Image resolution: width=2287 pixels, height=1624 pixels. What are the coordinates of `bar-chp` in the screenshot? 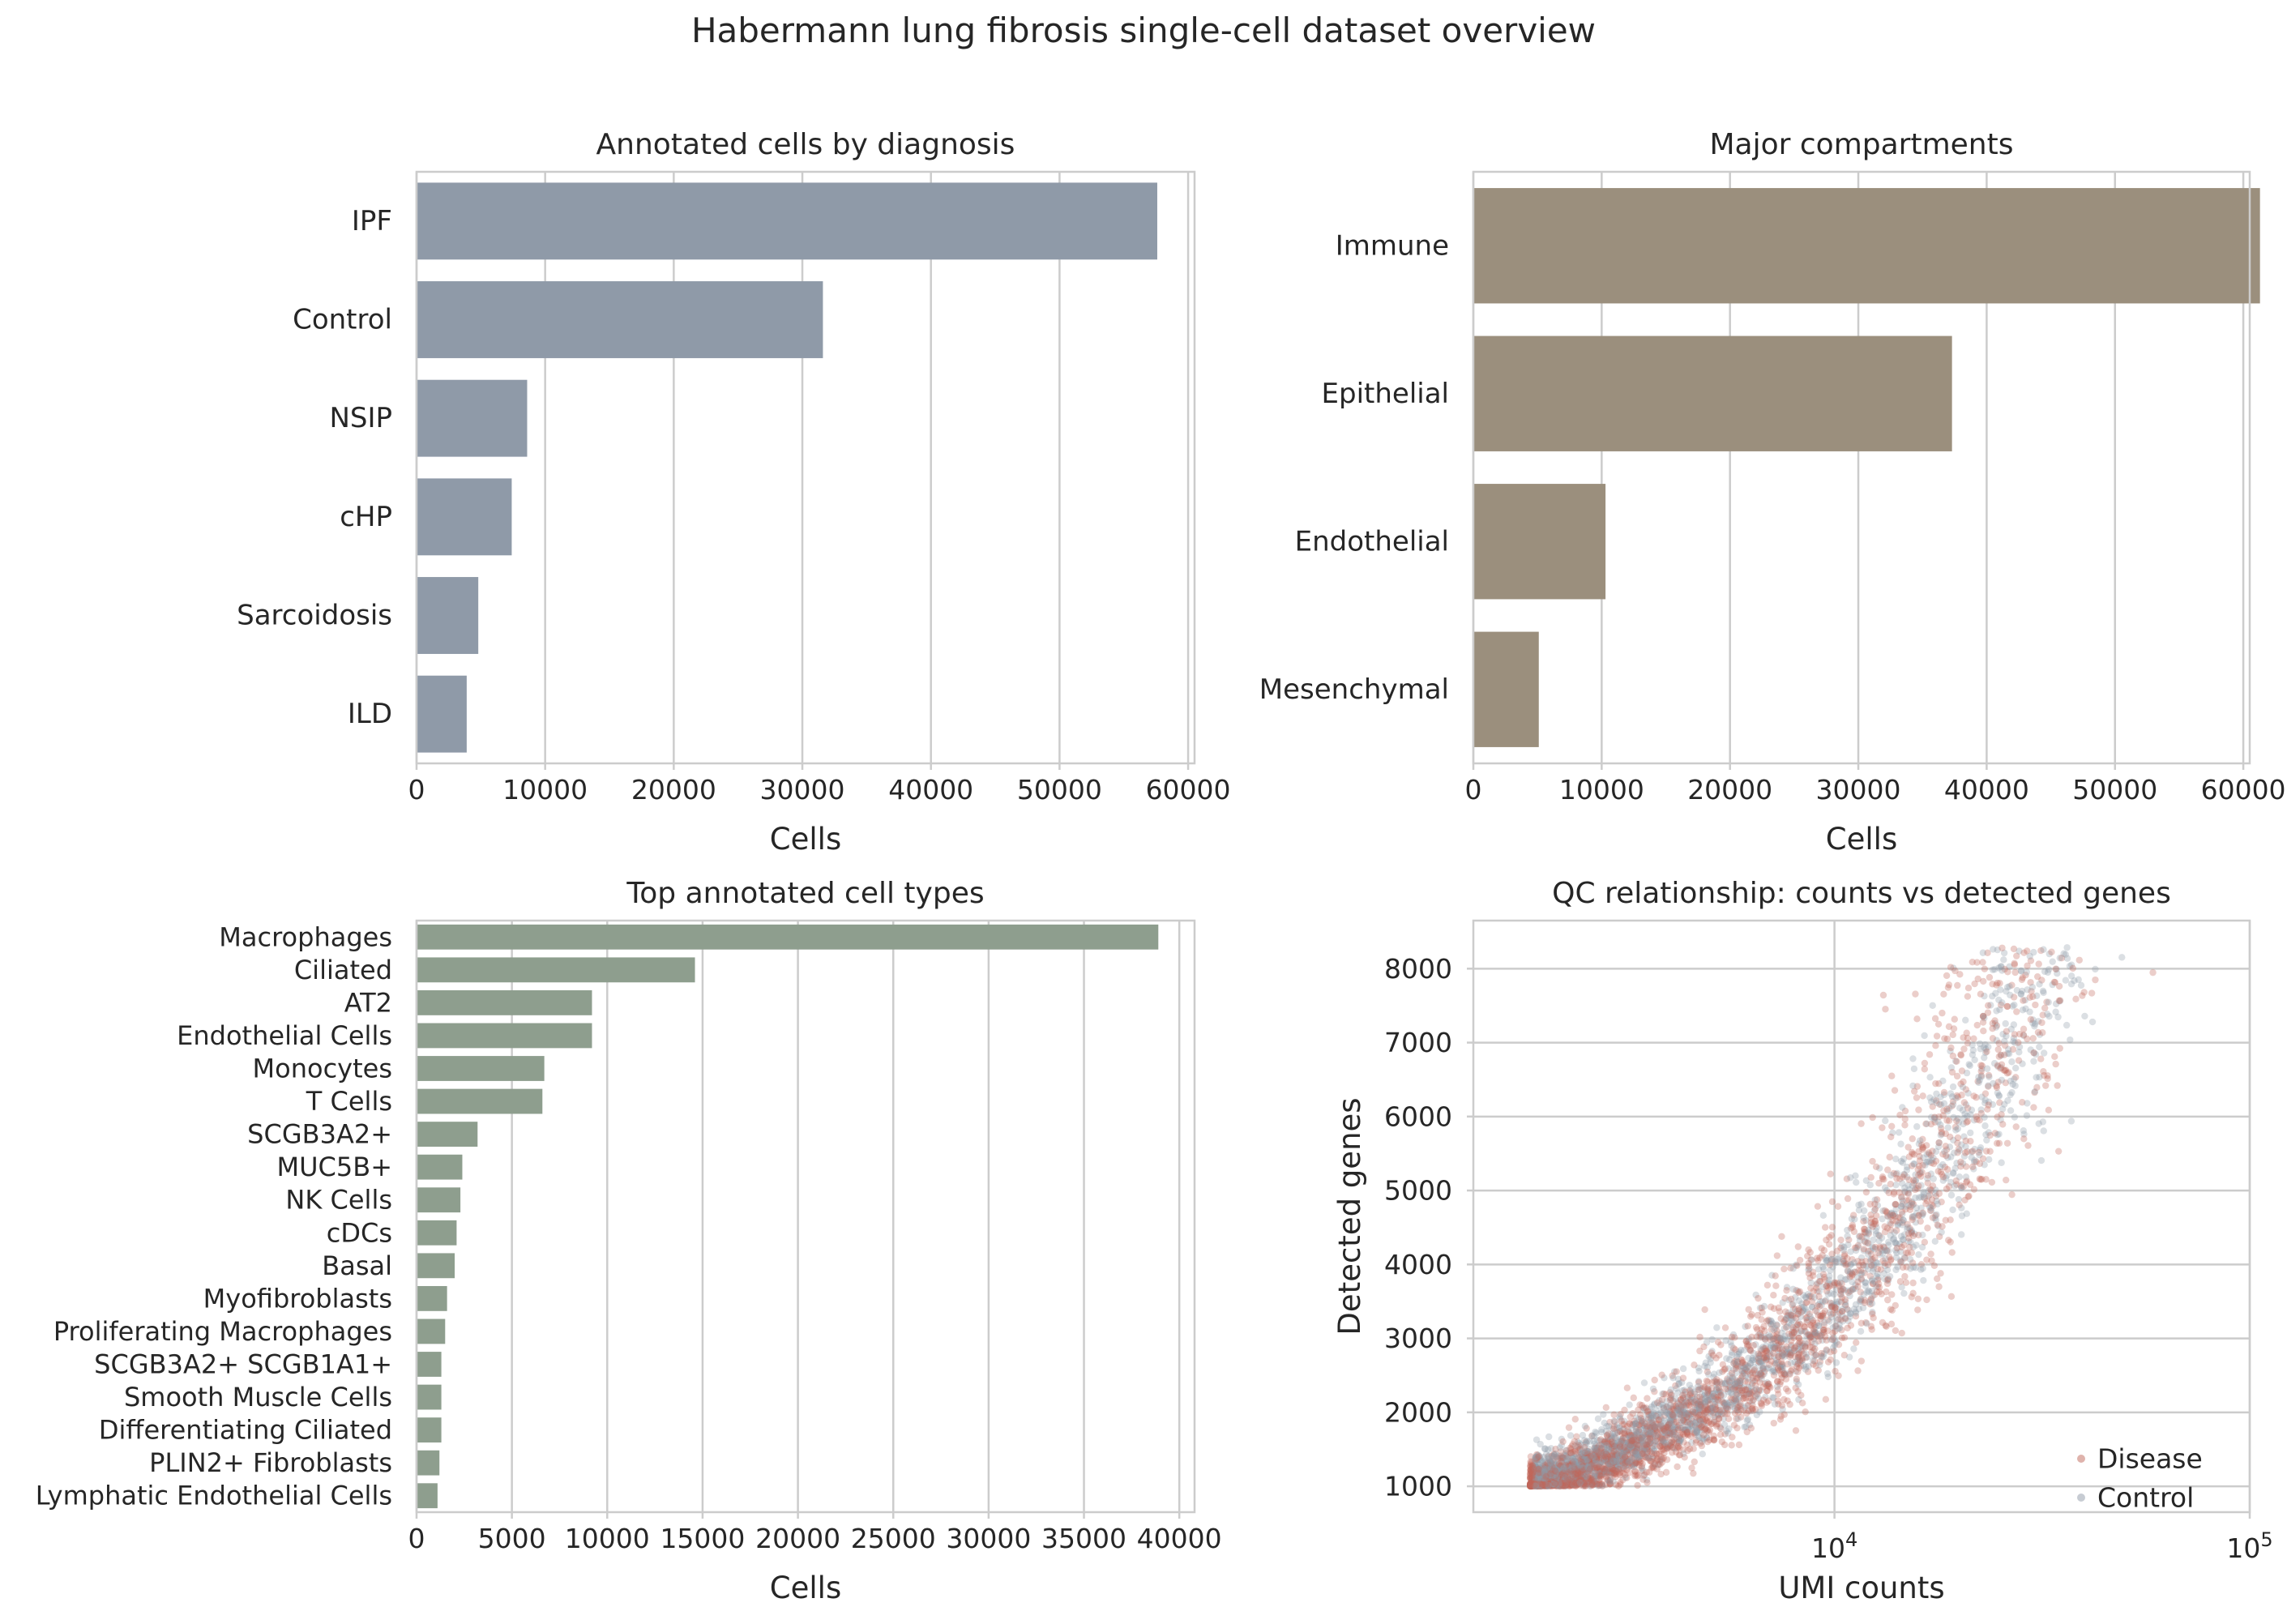 It's located at (464, 517).